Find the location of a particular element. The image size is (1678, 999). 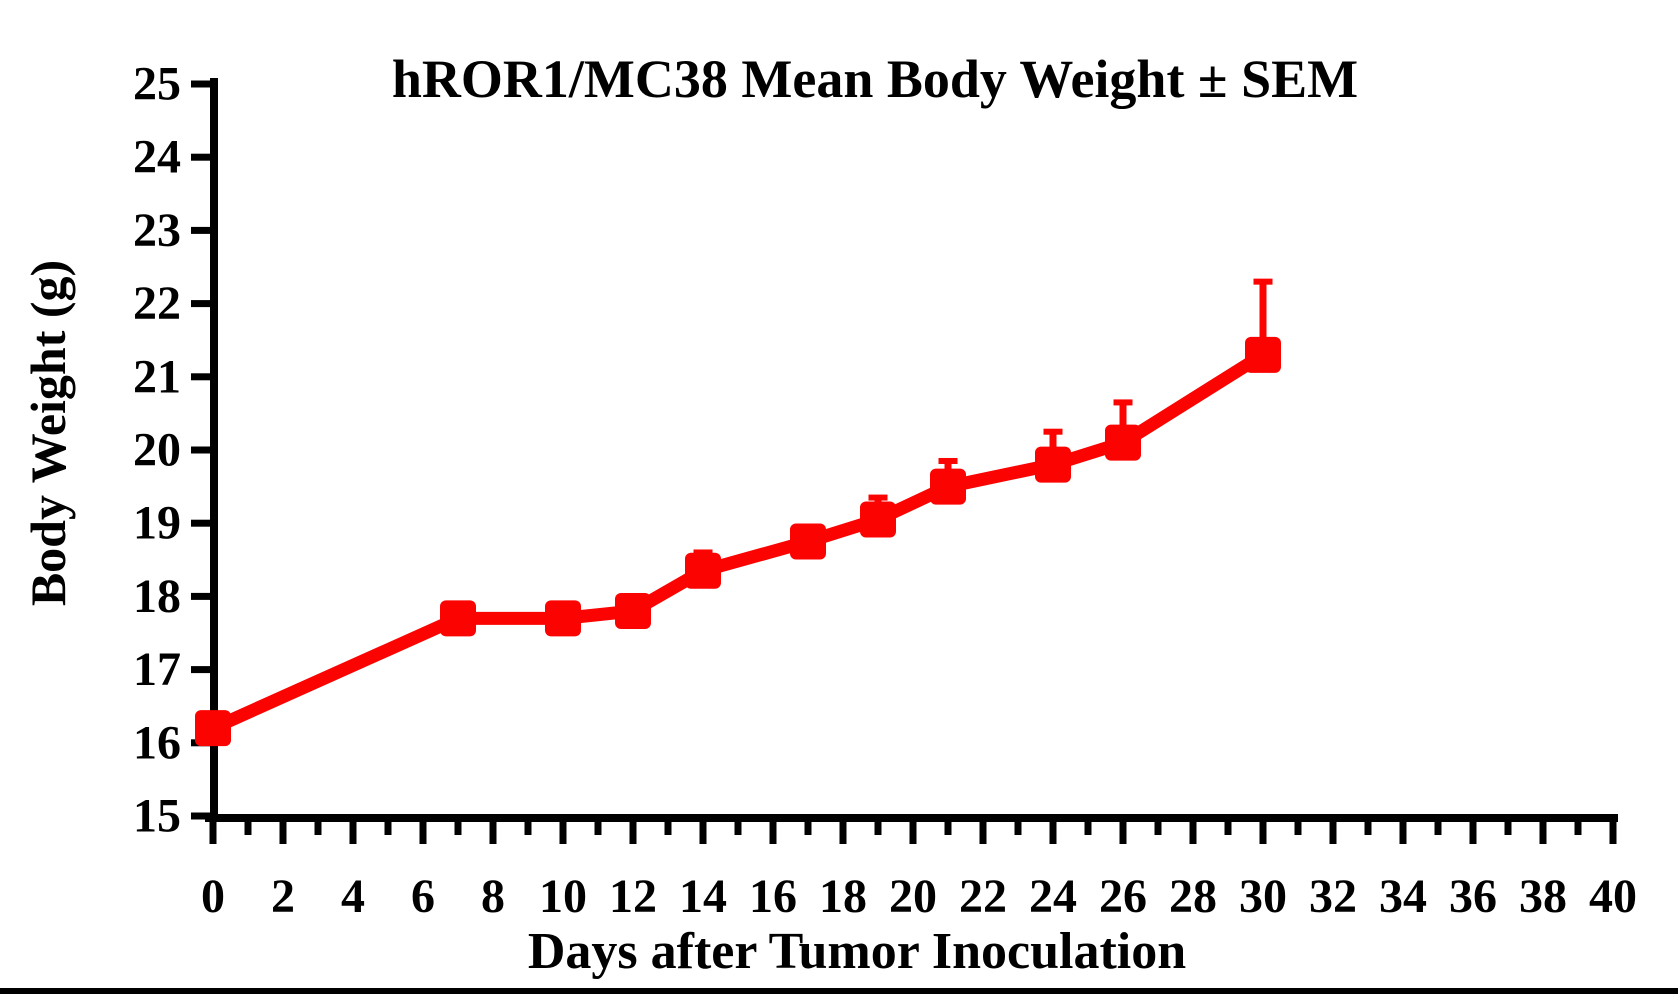

x-axis-label: Days after Tumor Inoculation is located at coordinates (857, 951).